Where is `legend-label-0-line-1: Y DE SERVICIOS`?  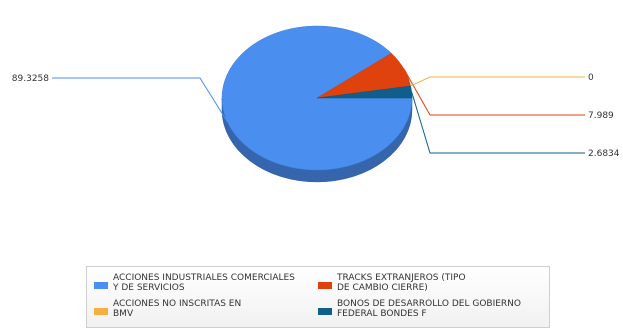
legend-label-0-line-1: Y DE SERVICIOS is located at coordinates (148, 288).